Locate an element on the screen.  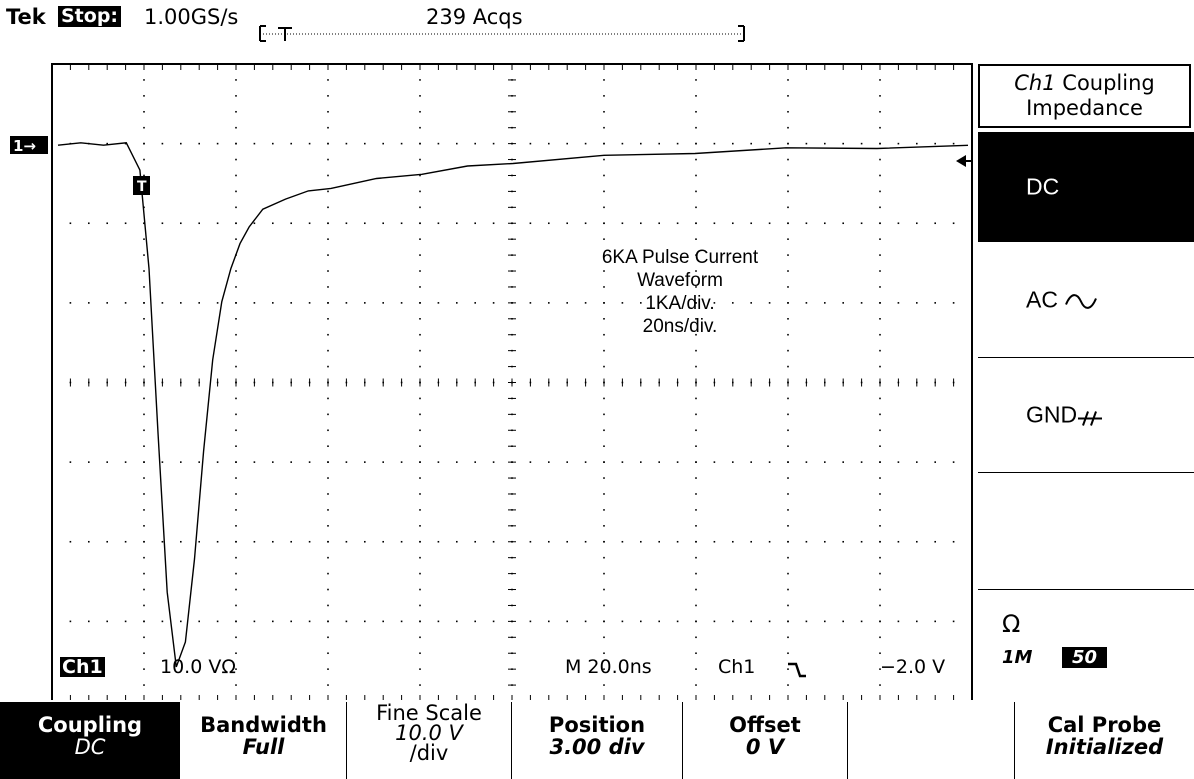
side-menu-title: Ch1 Coupling Impedance is located at coordinates (1084, 96).